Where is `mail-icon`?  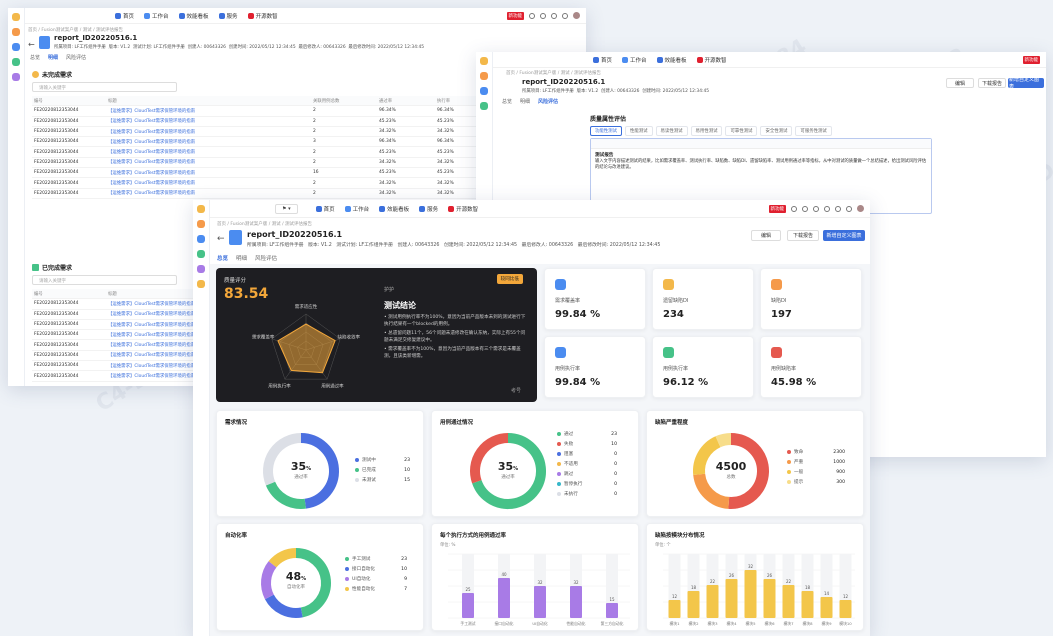
mail-icon is located at coordinates (816, 208).